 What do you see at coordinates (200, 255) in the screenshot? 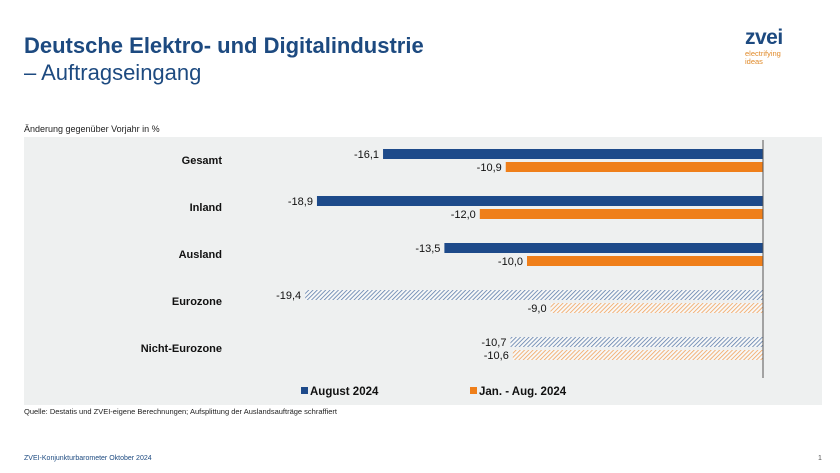
I see `category-label: Ausland` at bounding box center [200, 255].